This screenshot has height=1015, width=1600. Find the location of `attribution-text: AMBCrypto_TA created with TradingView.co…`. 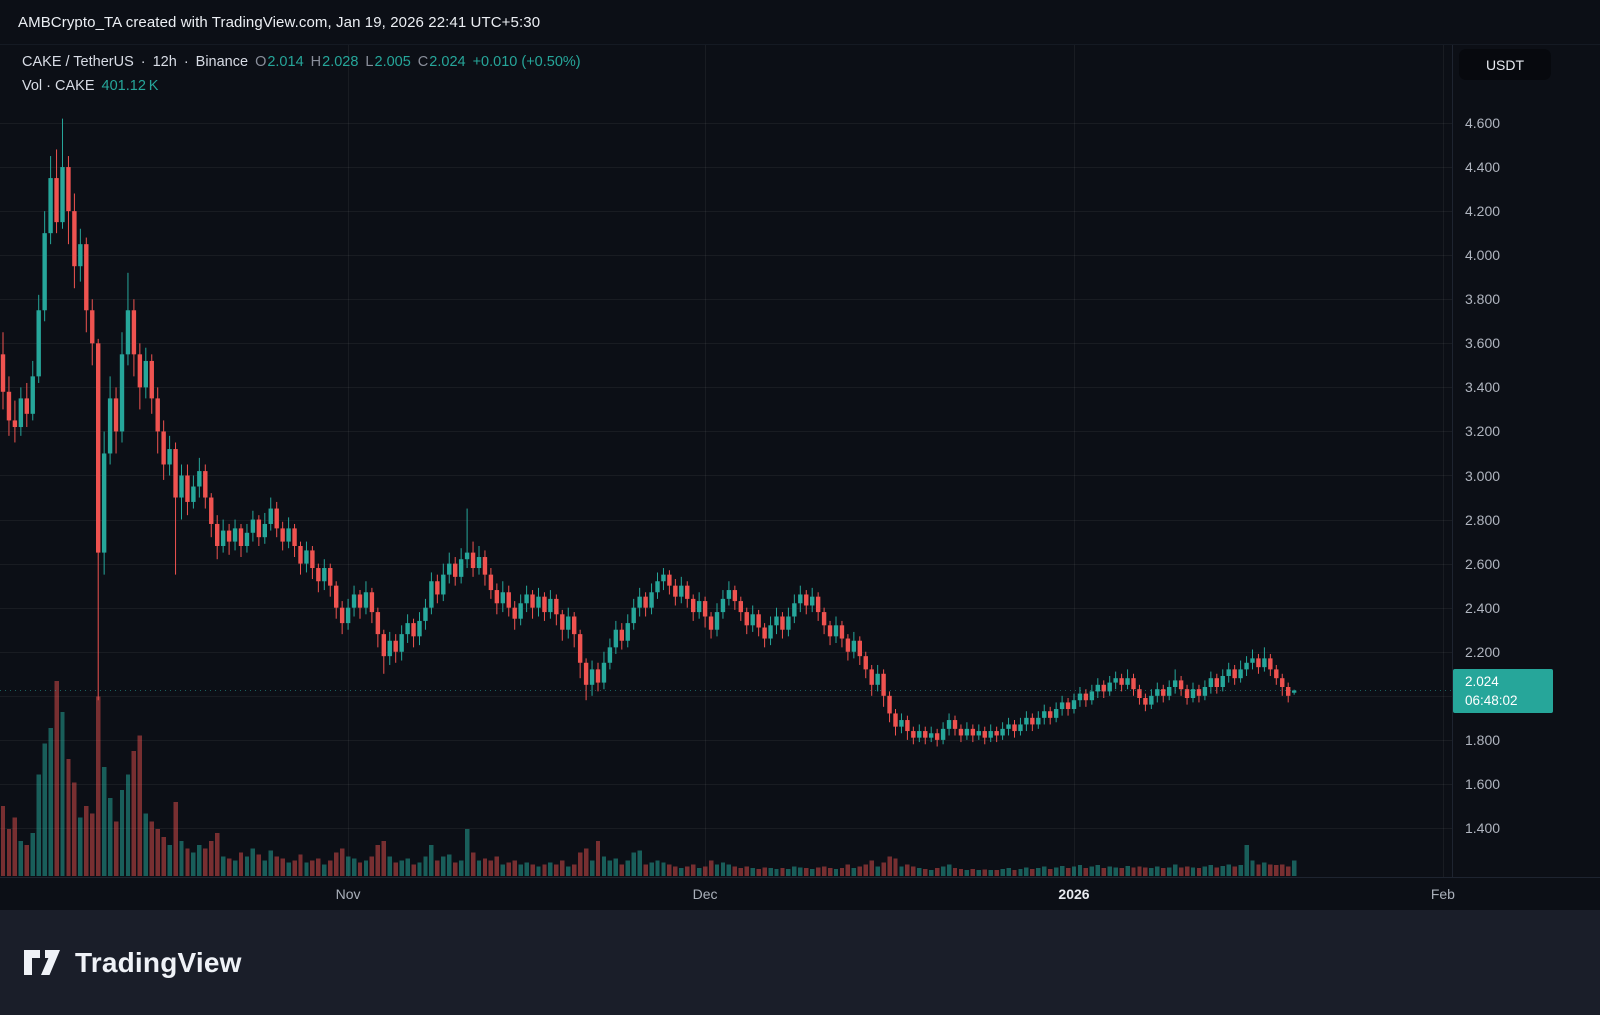

attribution-text: AMBCrypto_TA created with TradingView.co… is located at coordinates (279, 22).